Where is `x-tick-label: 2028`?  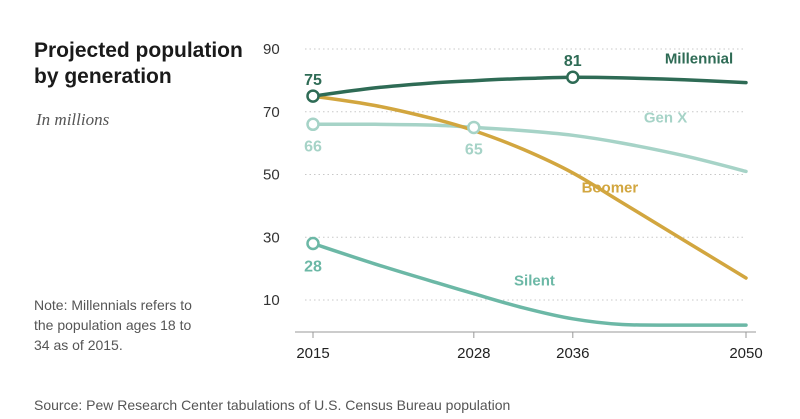 x-tick-label: 2028 is located at coordinates (473, 353).